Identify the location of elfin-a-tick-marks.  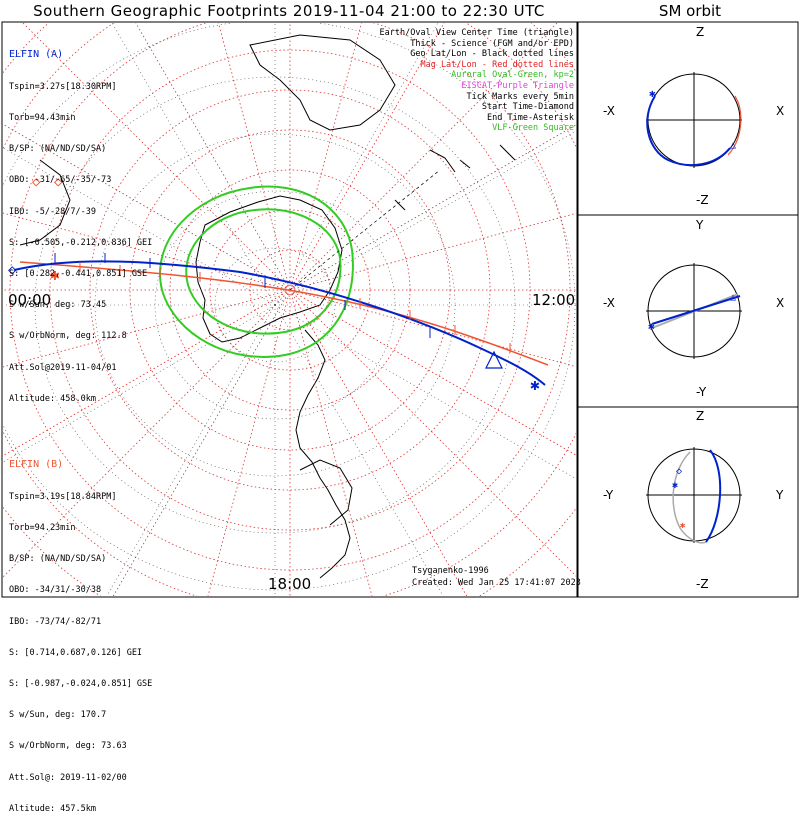
(242, 295).